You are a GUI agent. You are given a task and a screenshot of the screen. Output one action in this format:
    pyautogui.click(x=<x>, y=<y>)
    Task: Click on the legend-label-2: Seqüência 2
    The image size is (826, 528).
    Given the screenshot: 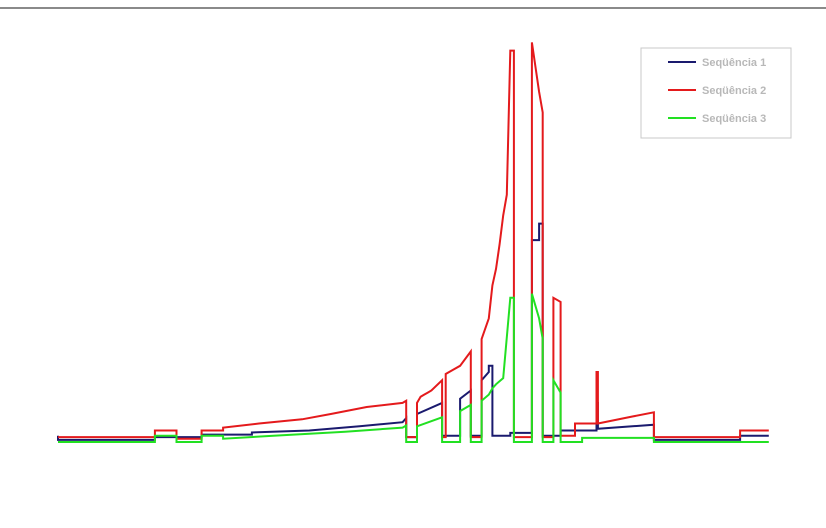 What is the action you would take?
    pyautogui.click(x=734, y=91)
    